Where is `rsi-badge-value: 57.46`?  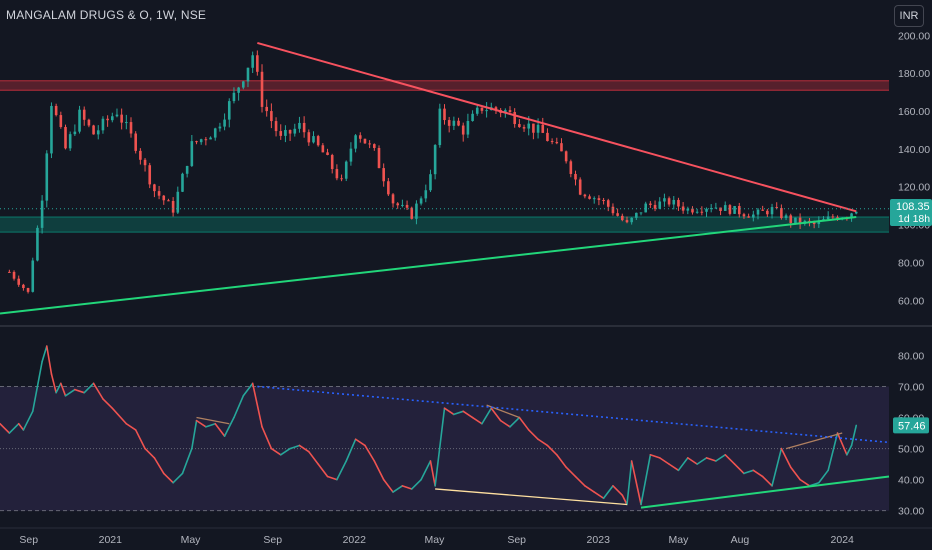 rsi-badge-value: 57.46 is located at coordinates (912, 426).